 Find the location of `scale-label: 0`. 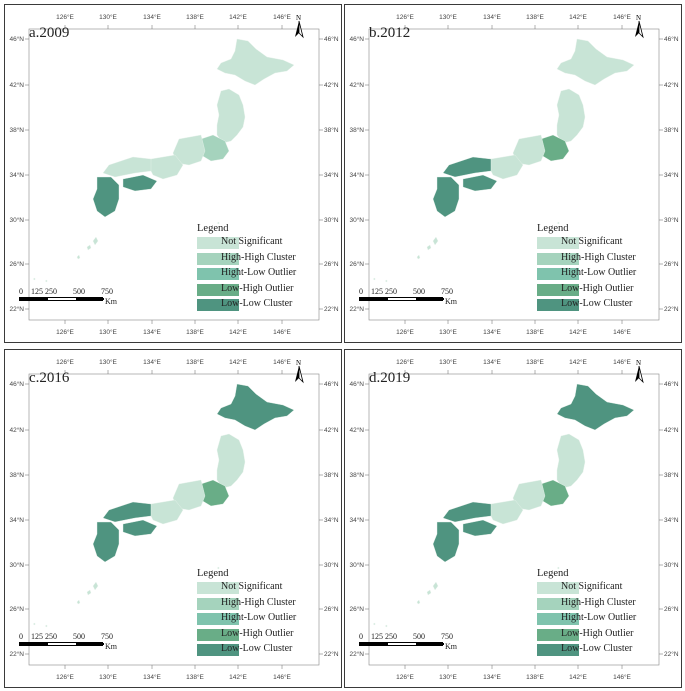

scale-label: 0 is located at coordinates (361, 636).